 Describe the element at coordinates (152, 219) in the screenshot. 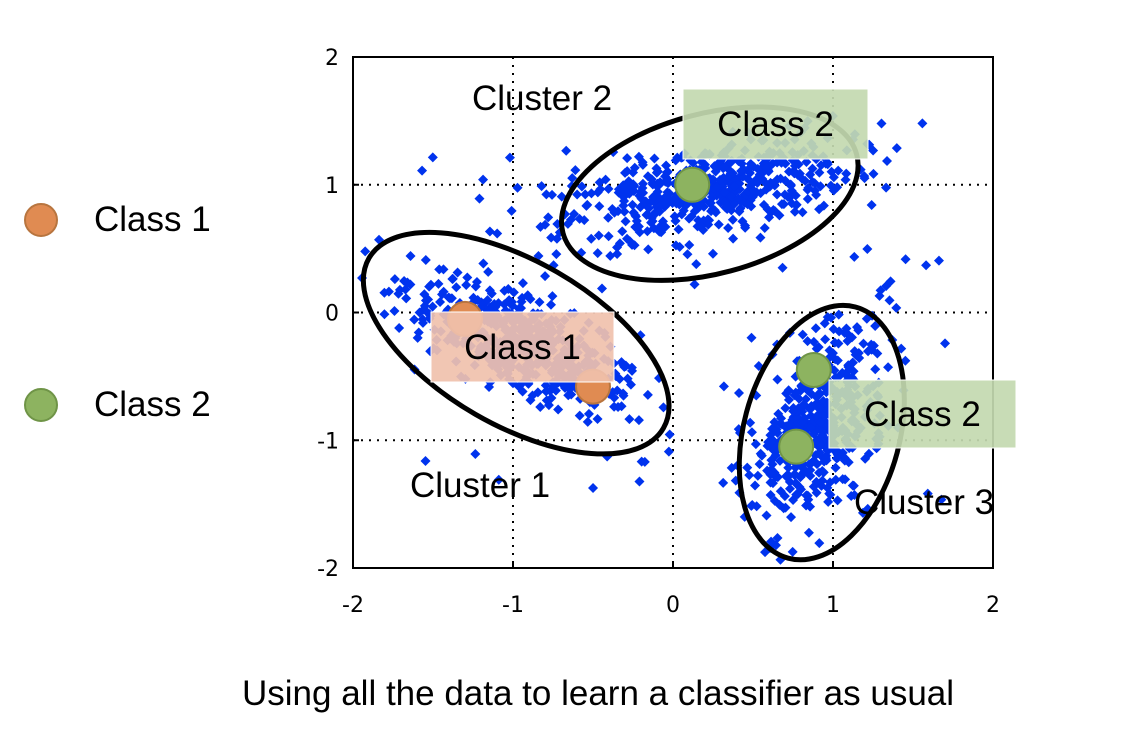

I see `legend-label: Class 1` at that location.